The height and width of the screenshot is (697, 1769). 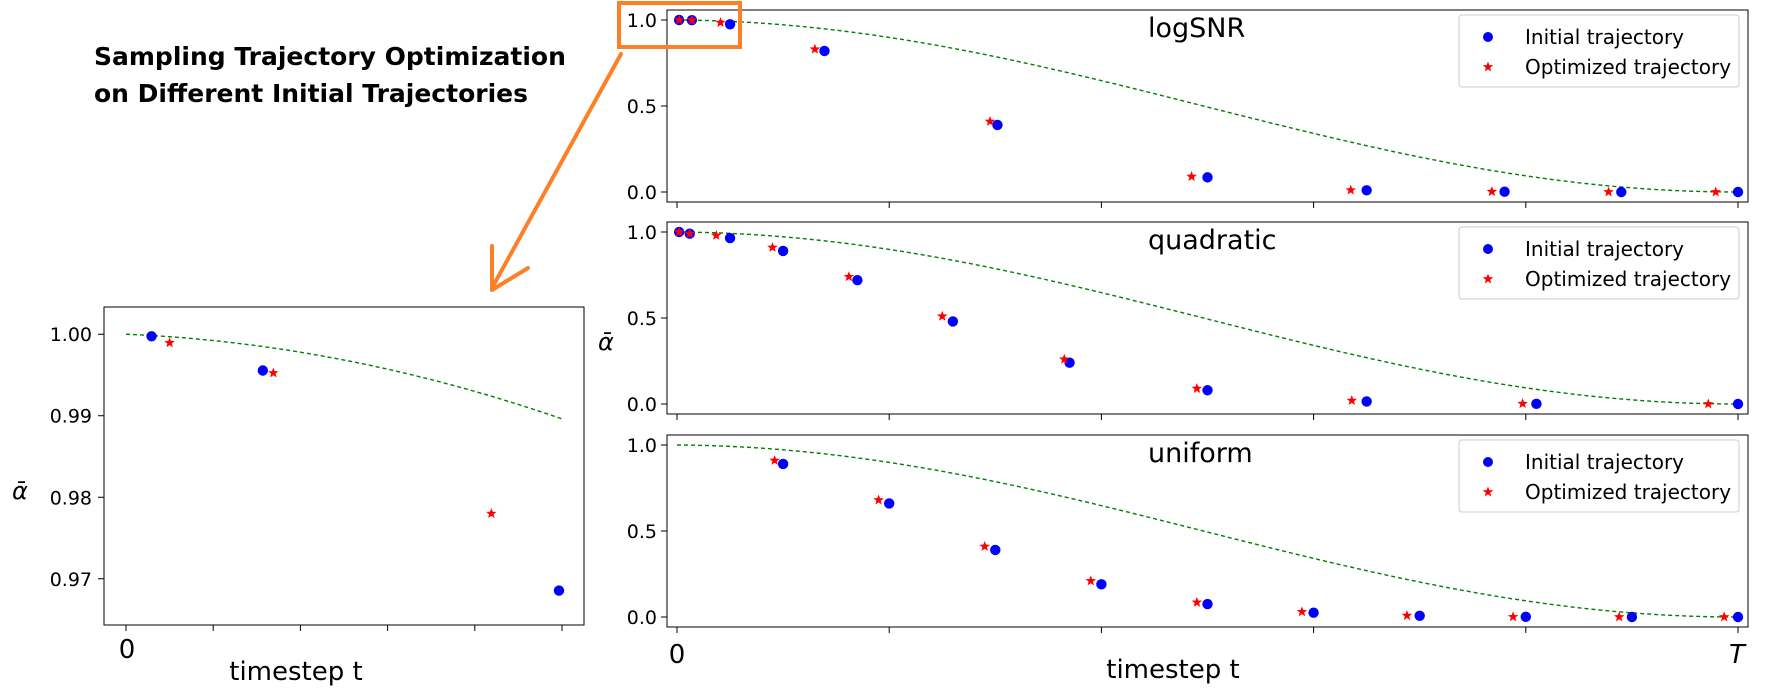 I want to click on zoom-inset-panel: 0.97 0.98 0.99 1.00, so click(x=317, y=468).